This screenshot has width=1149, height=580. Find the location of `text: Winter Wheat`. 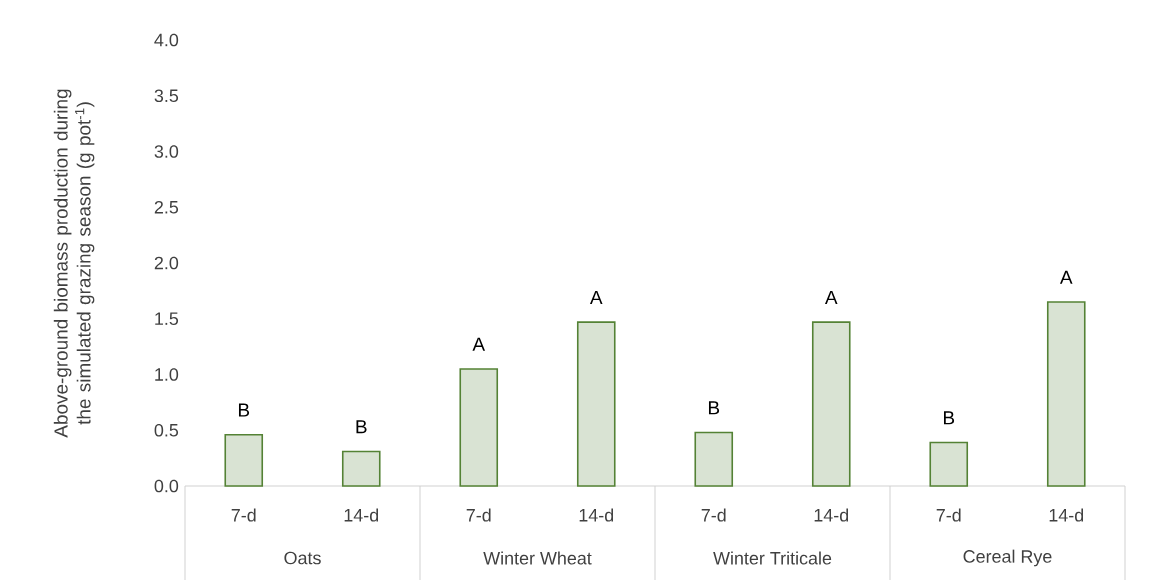

text: Winter Wheat is located at coordinates (537, 558).